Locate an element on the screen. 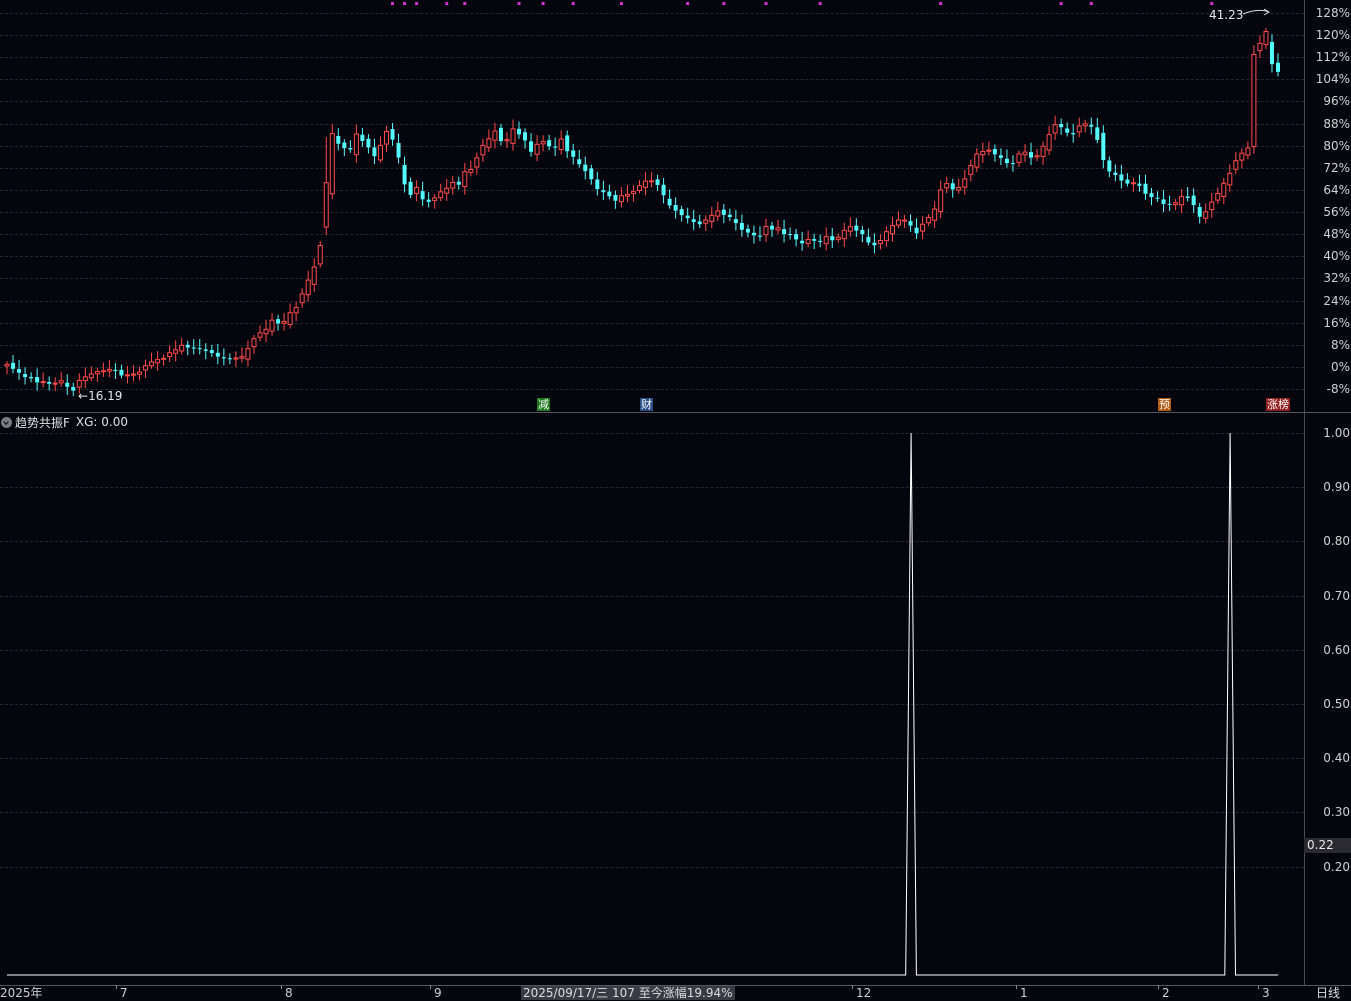  indicator-title: 趋势共振F is located at coordinates (42, 422).